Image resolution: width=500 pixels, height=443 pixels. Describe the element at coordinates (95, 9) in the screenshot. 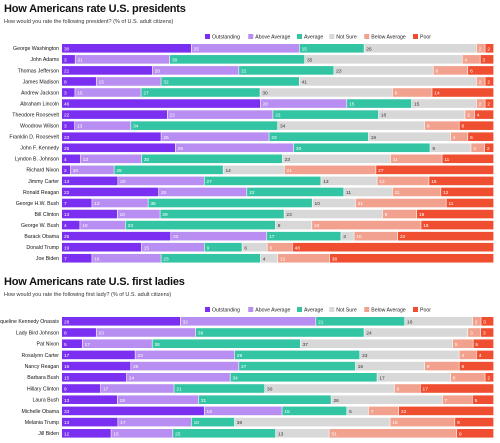

I see `chart-1-title: How Americans rate U.S. presidents` at that location.